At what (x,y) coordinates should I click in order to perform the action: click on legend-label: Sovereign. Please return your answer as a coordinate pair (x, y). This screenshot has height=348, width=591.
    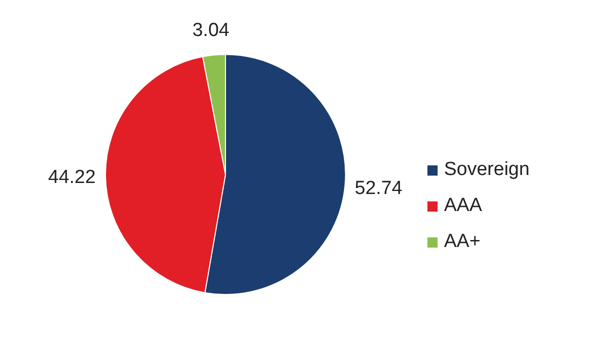
    Looking at the image, I should click on (487, 170).